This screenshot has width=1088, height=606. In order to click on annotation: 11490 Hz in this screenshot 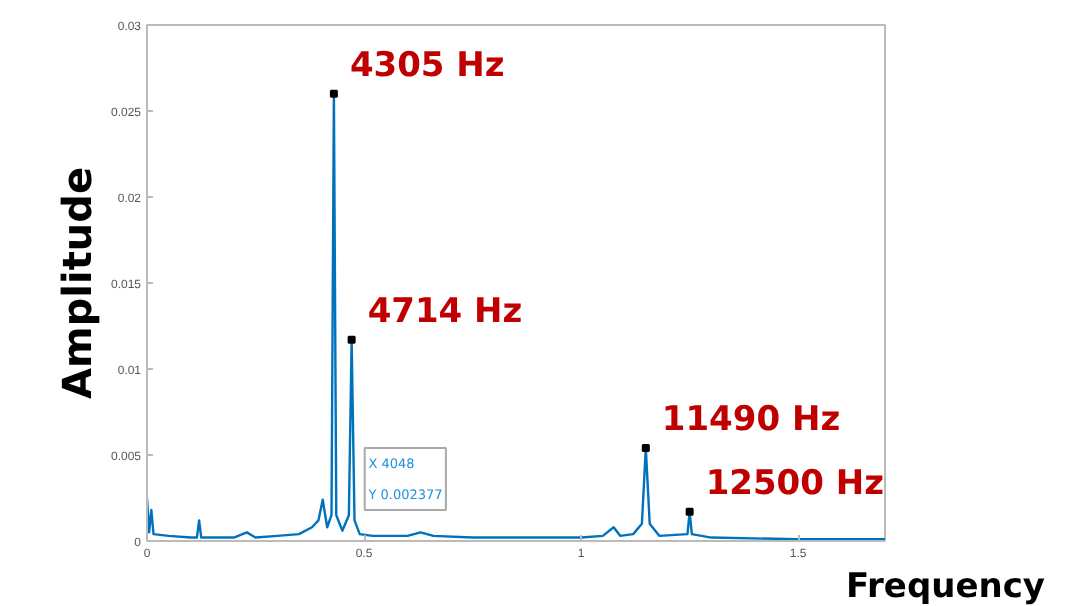, I will do `click(751, 420)`.